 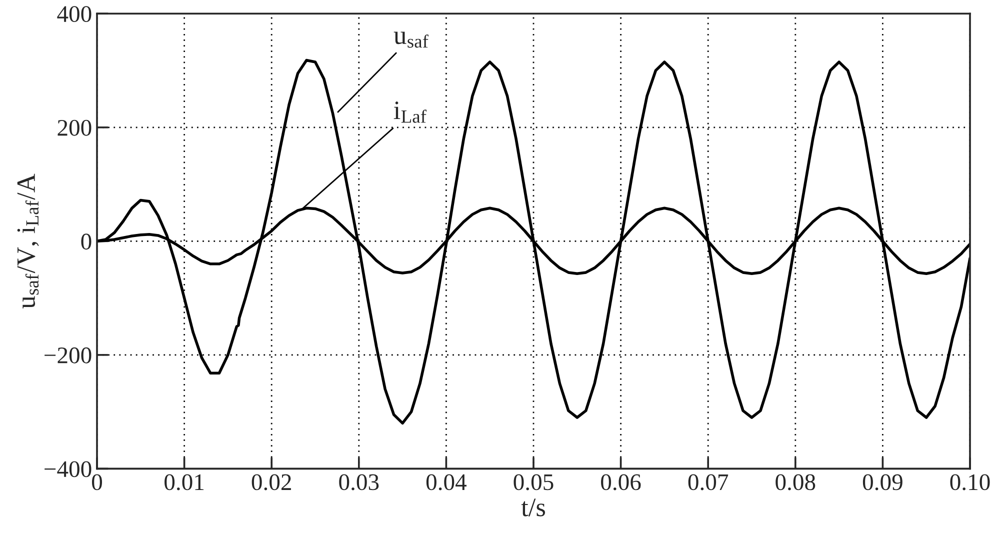 I want to click on y-axis-title: u$_{saf}$/V, i$_{Laf}$/A, so click(x=28, y=241).